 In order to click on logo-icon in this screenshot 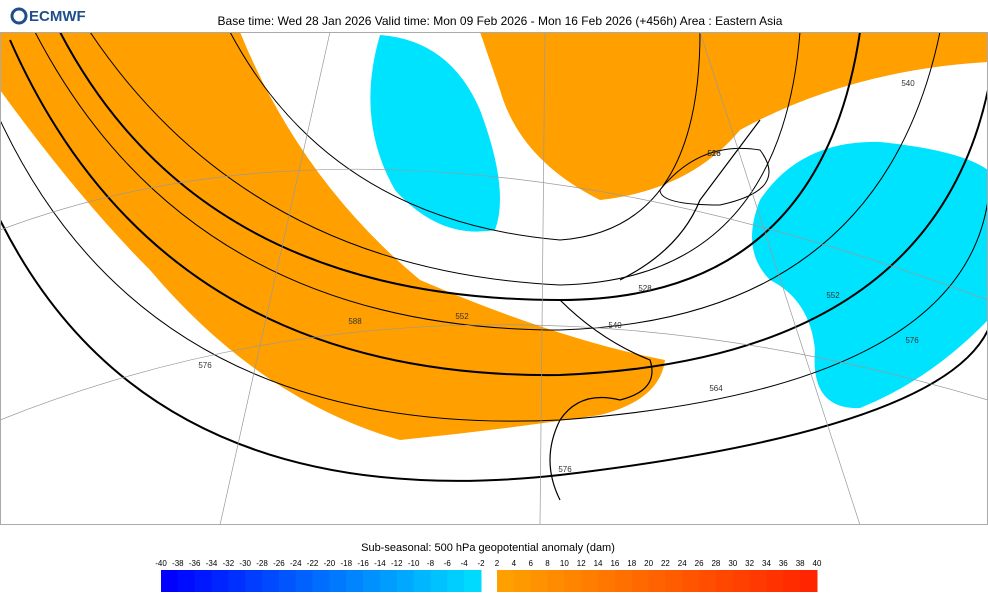, I will do `click(19, 16)`.